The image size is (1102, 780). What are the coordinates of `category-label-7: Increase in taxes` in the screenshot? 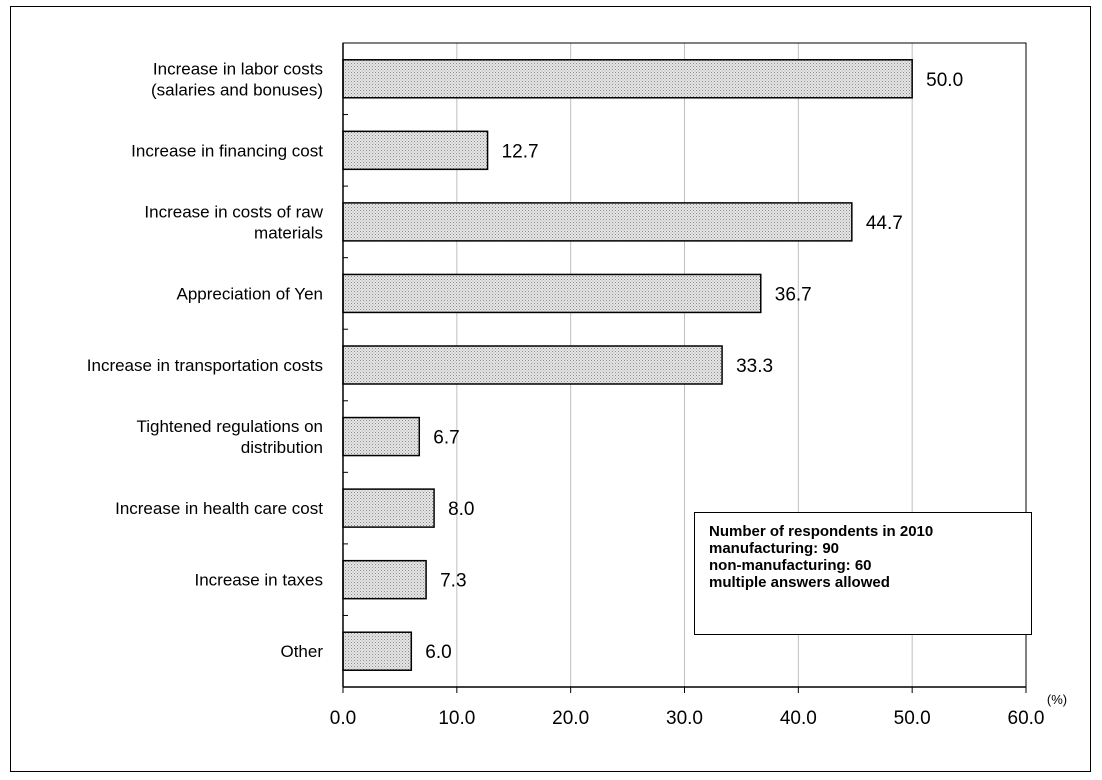 It's located at (258, 580).